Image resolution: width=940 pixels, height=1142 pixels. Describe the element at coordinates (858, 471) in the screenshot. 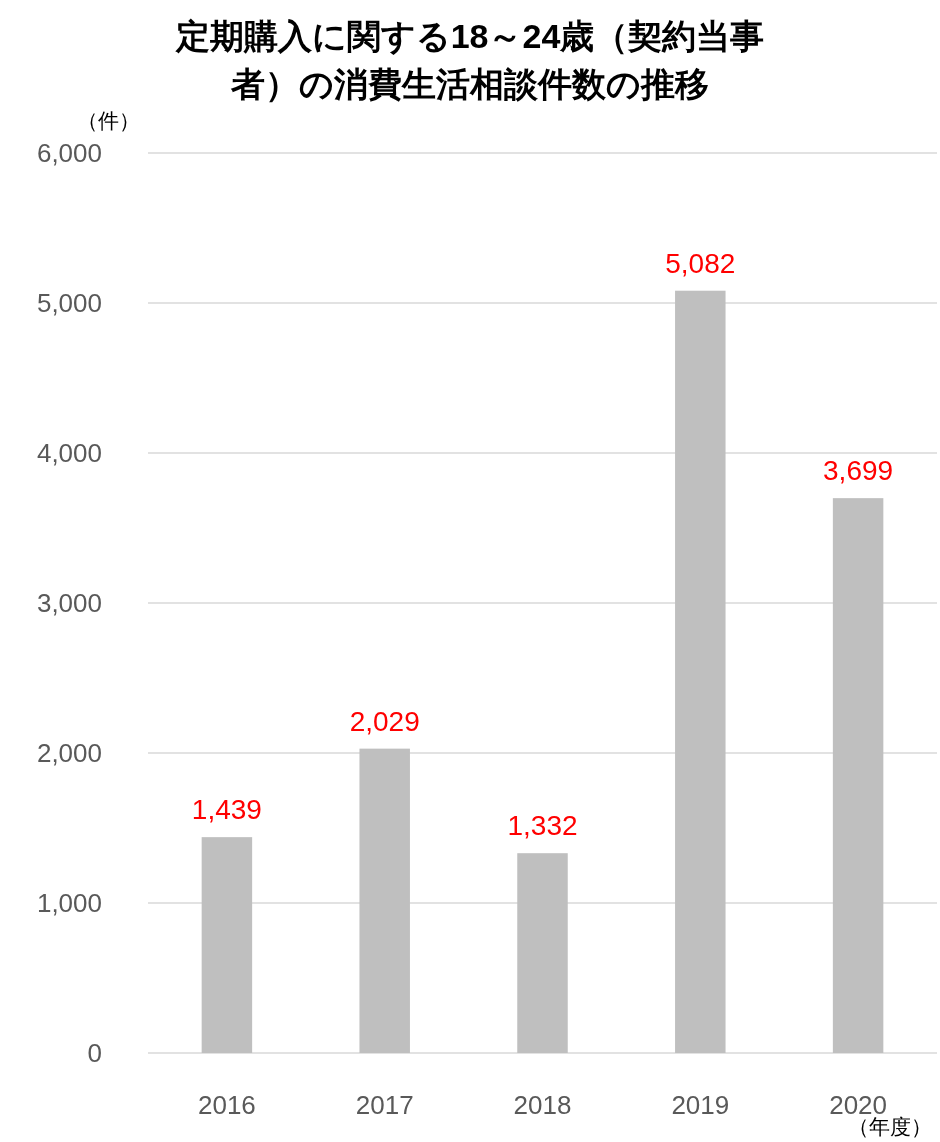

I see `data-label: 3,699` at that location.